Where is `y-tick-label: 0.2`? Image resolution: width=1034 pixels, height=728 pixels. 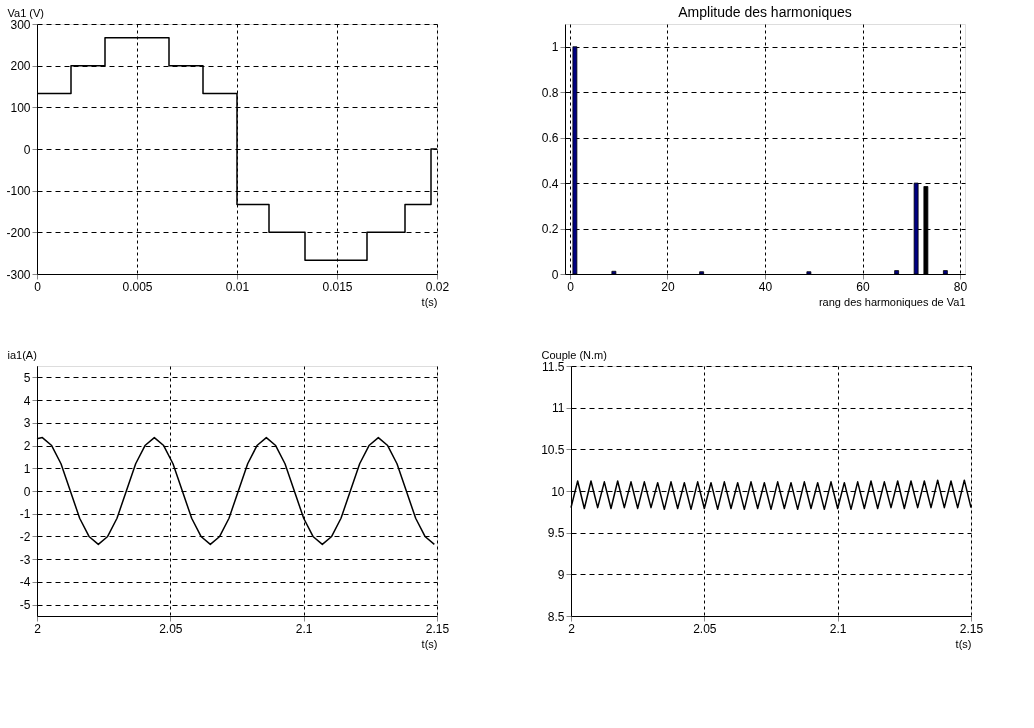 y-tick-label: 0.2 is located at coordinates (550, 229).